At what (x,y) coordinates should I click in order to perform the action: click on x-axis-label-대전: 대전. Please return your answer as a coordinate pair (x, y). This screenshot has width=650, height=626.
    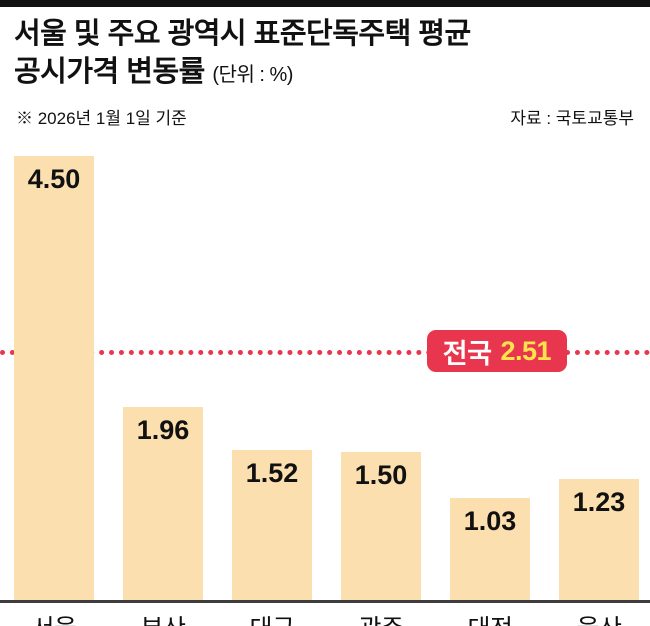
    Looking at the image, I should click on (490, 617).